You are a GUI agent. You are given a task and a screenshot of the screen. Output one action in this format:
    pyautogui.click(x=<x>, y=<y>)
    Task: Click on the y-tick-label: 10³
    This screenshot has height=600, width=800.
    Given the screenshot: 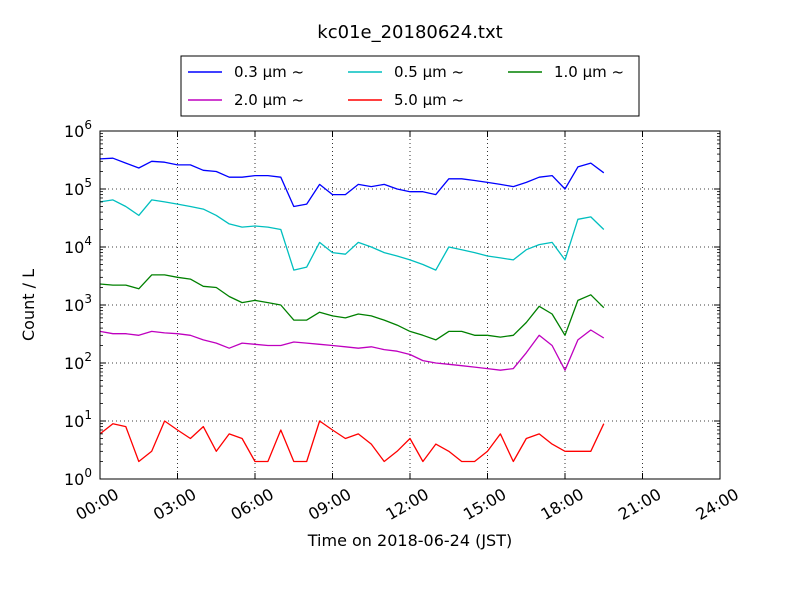 What is the action you would take?
    pyautogui.click(x=78, y=303)
    